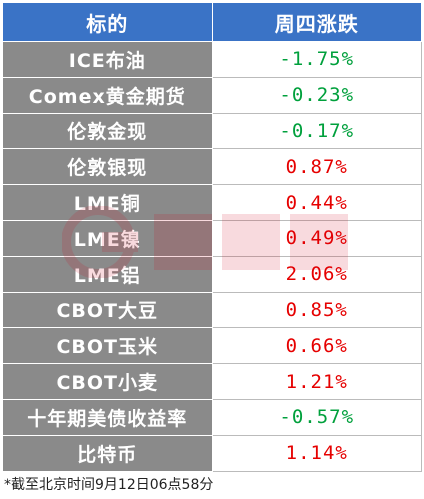  I want to click on change-value: -0.23%, so click(316, 95).